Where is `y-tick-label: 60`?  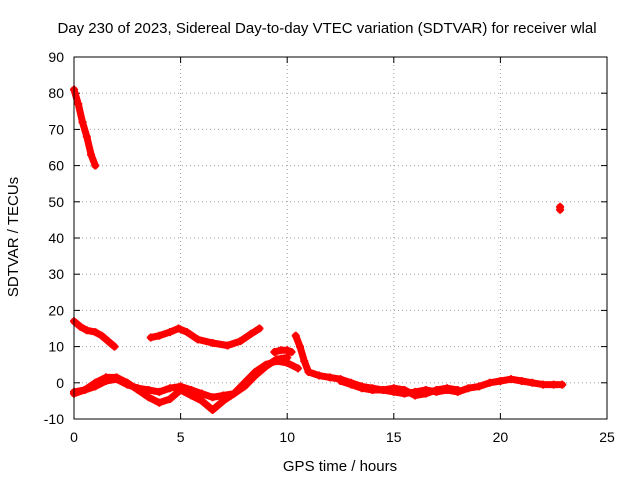 y-tick-label: 60 is located at coordinates (56, 166).